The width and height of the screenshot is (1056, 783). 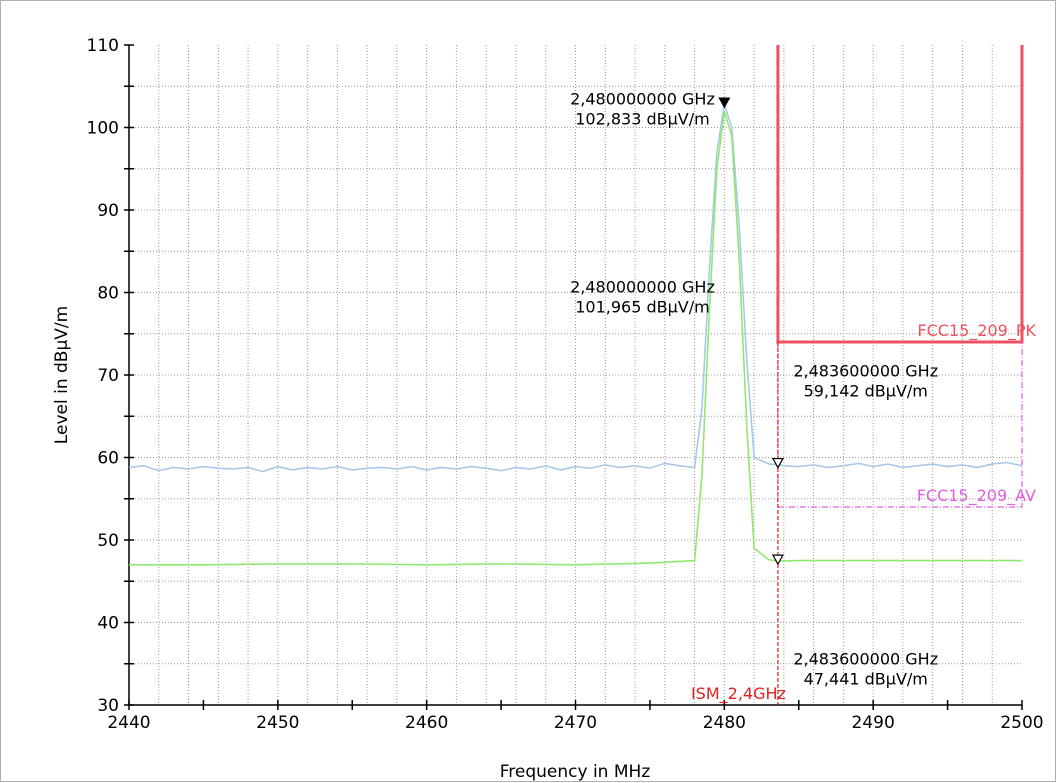 What do you see at coordinates (108, 706) in the screenshot?
I see `y-tick-label: 30` at bounding box center [108, 706].